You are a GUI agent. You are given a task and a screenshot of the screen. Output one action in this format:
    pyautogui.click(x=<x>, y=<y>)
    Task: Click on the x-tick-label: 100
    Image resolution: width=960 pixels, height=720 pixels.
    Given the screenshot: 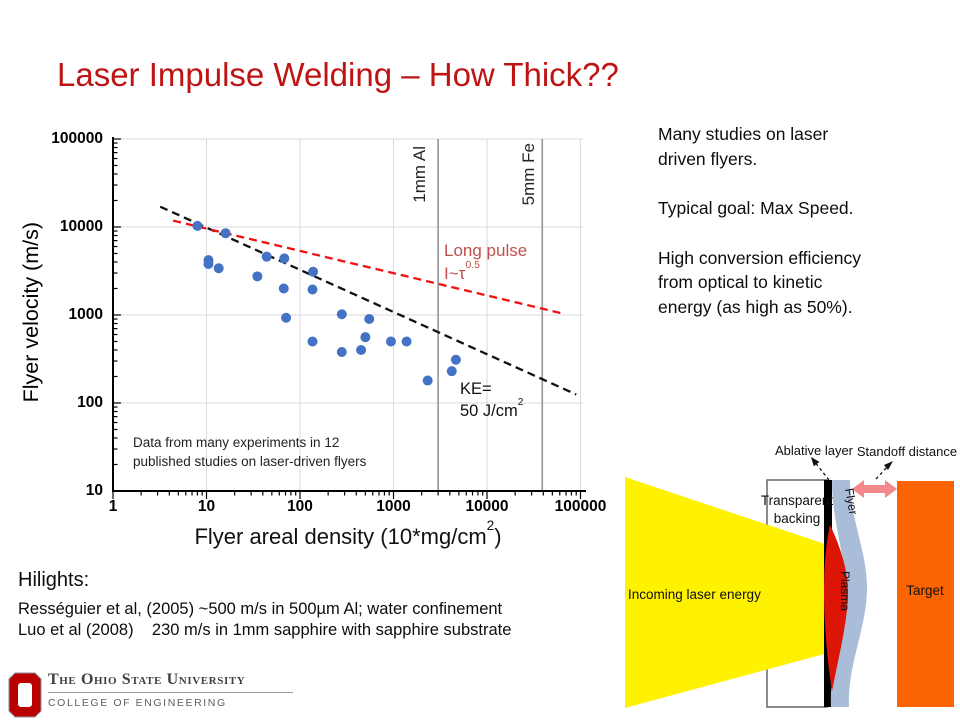 What is the action you would take?
    pyautogui.click(x=300, y=506)
    